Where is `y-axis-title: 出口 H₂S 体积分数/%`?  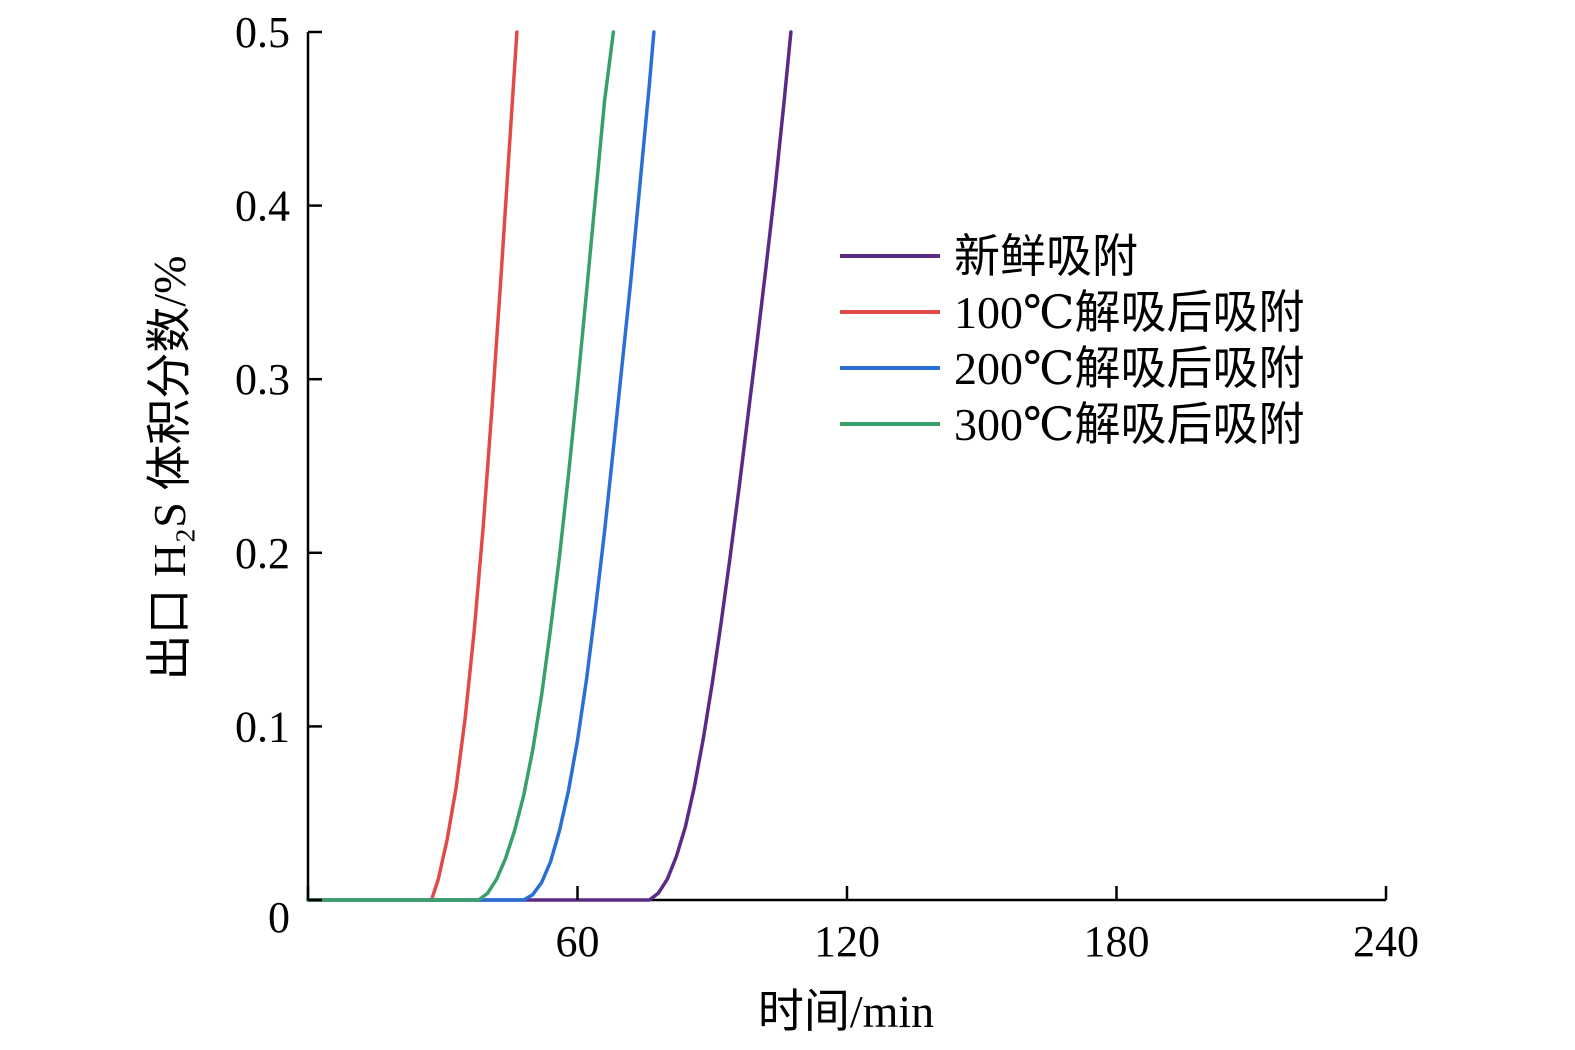
y-axis-title: 出口 H₂S 体积分数/% is located at coordinates (169, 468).